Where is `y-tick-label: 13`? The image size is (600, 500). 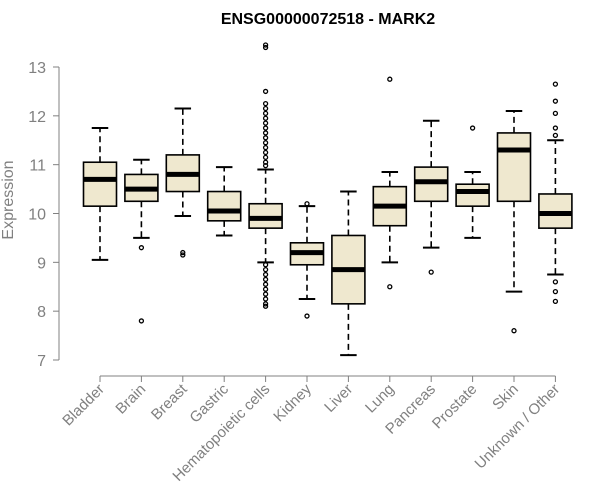
y-tick-label: 13 is located at coordinates (37, 68).